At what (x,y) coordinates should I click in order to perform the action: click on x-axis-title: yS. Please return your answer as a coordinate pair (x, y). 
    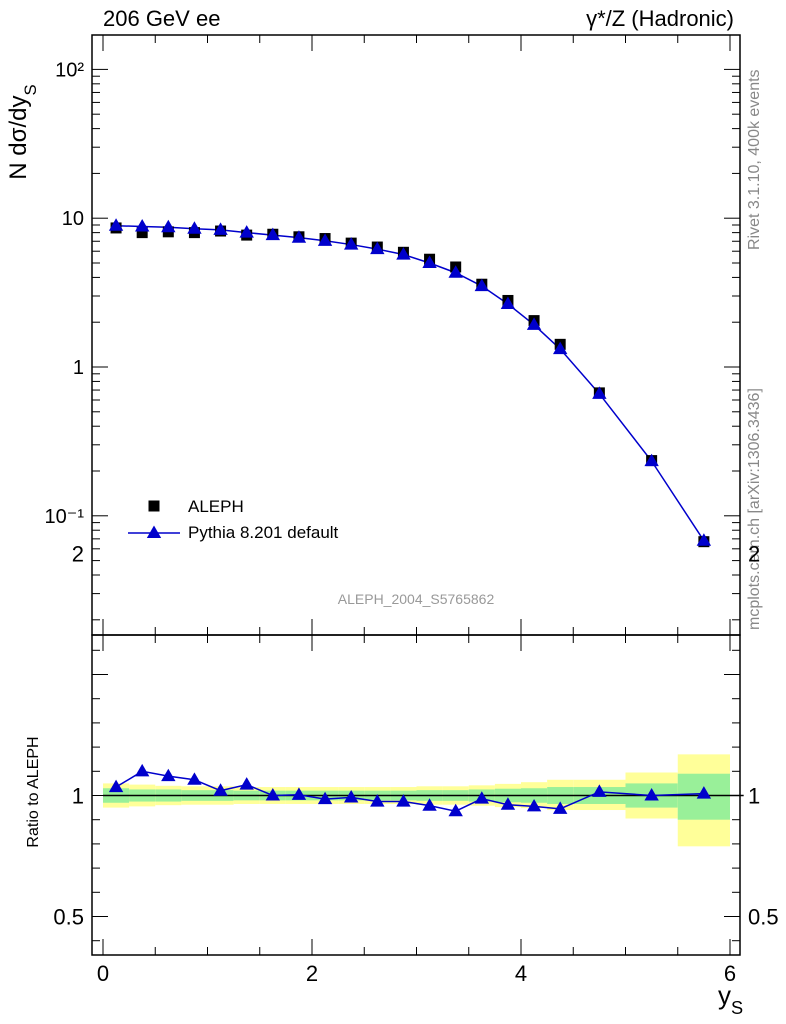
    Looking at the image, I should click on (730, 999).